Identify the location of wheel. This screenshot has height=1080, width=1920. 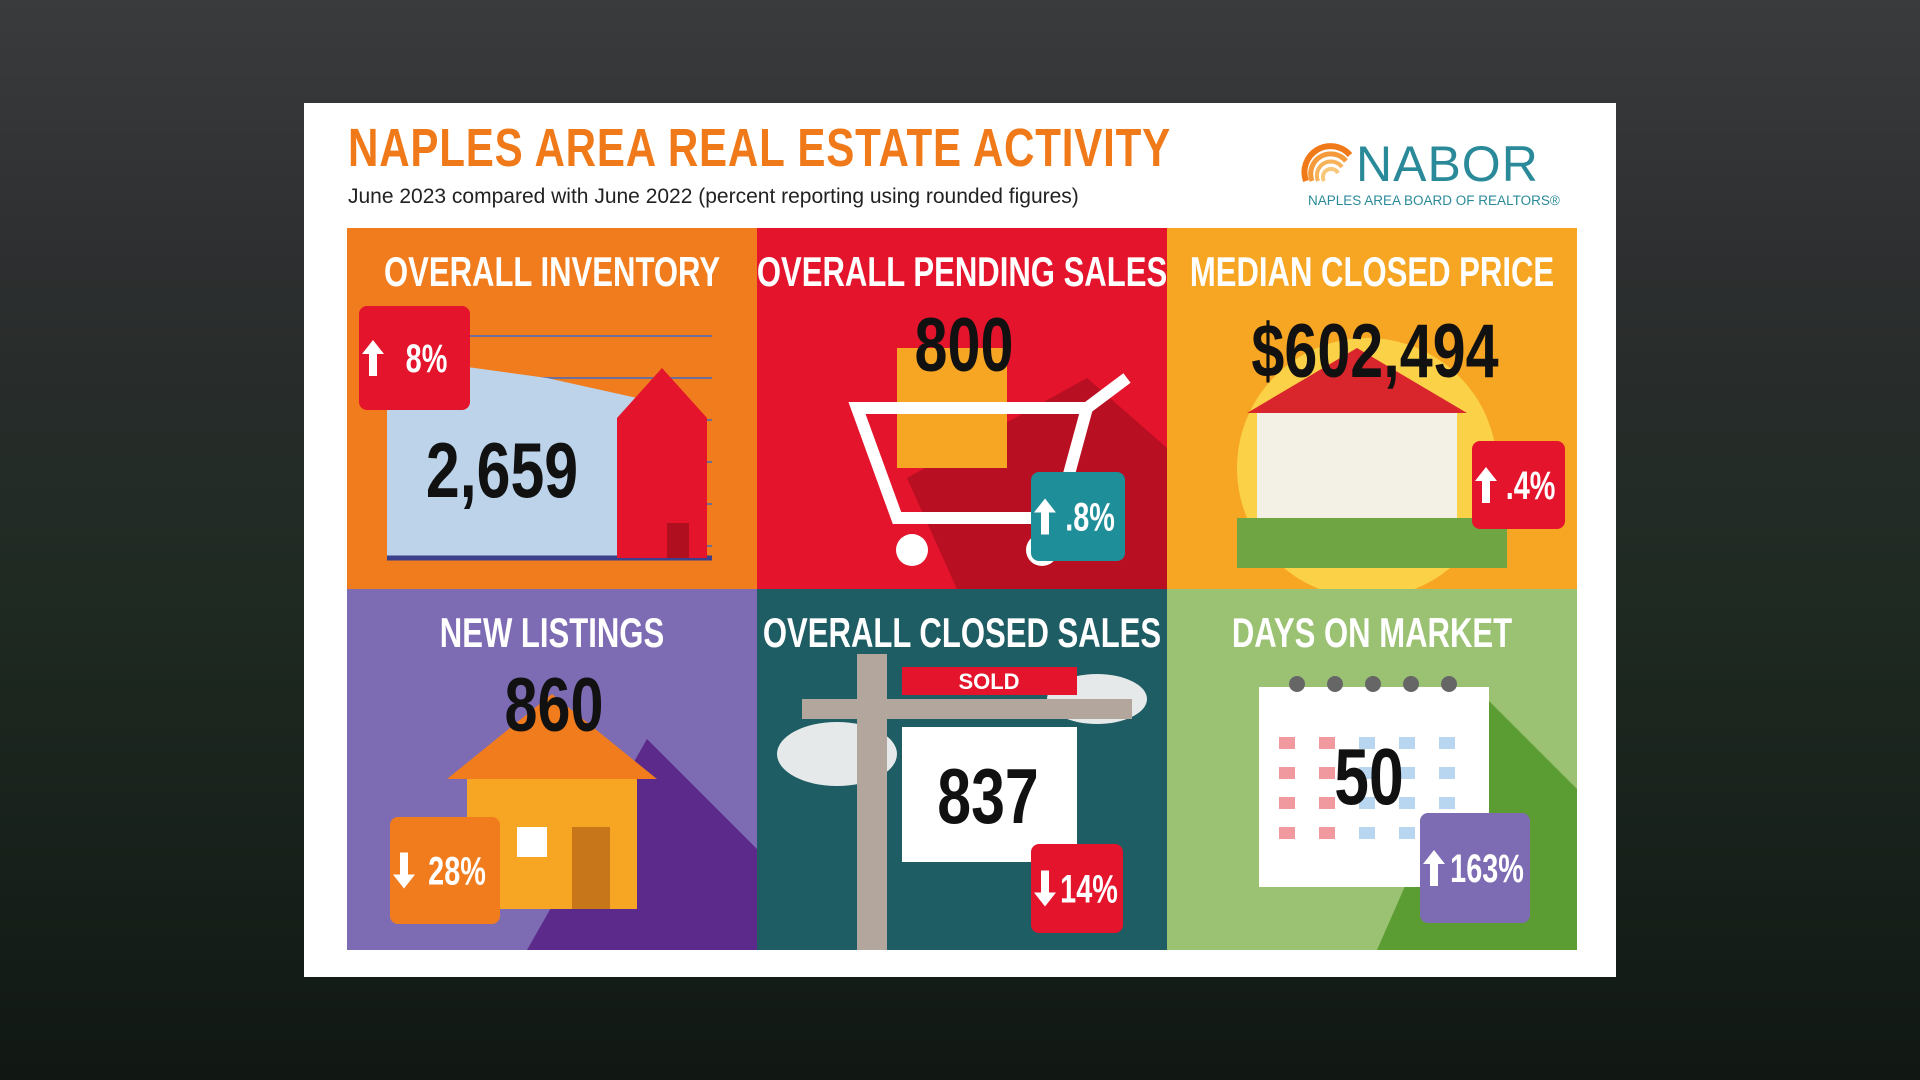
(912, 550).